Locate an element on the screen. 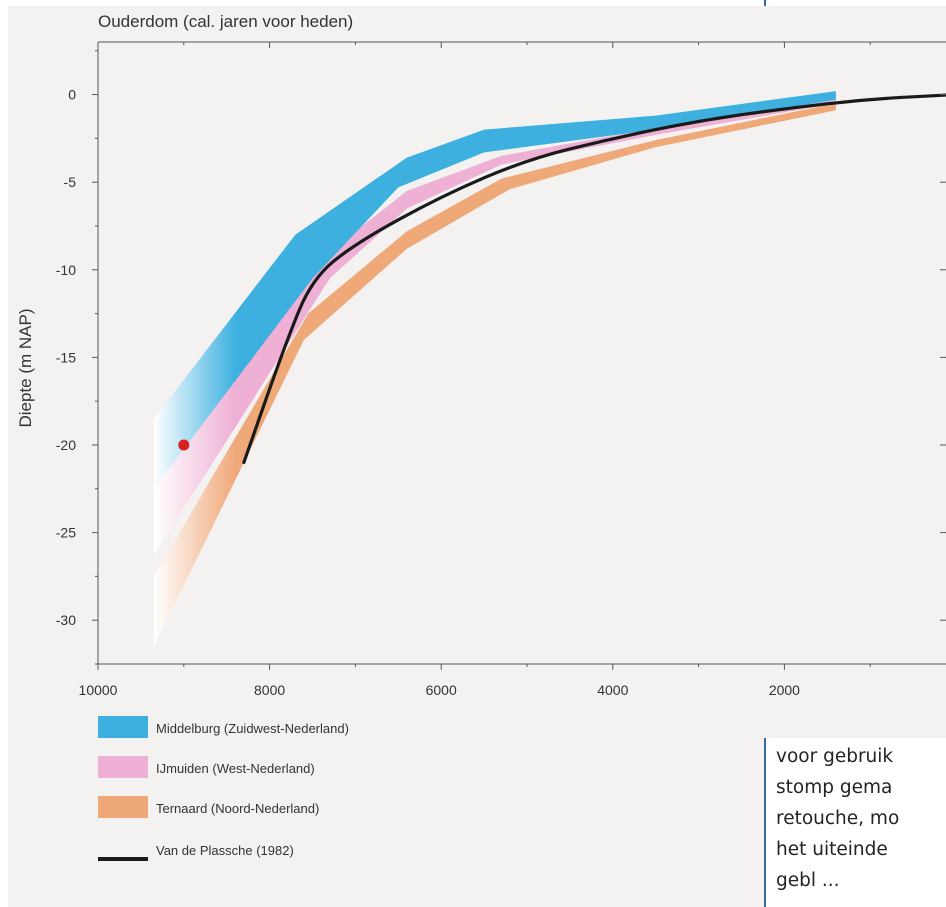  y-tick-label: -25 is located at coordinates (66, 533).